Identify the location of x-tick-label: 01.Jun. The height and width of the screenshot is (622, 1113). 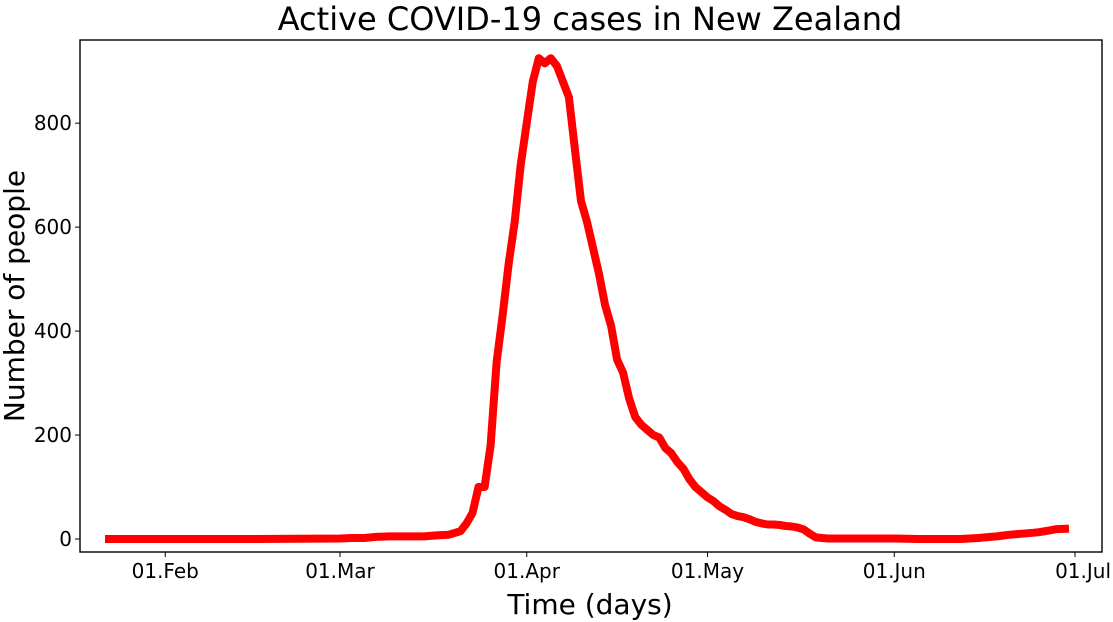
(894, 571).